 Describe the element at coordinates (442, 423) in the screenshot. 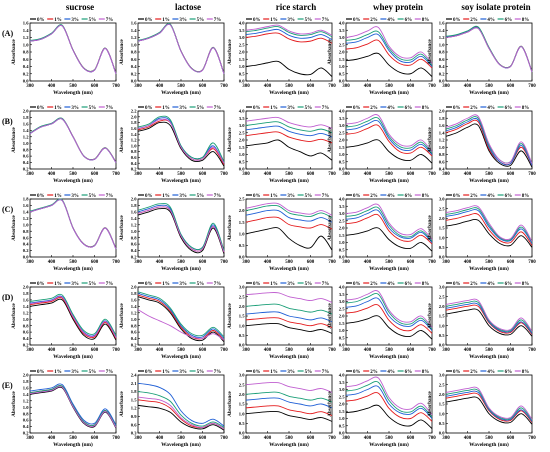

I see `y-tick-label-e-soy-isolate-protein-1: 0.5` at that location.